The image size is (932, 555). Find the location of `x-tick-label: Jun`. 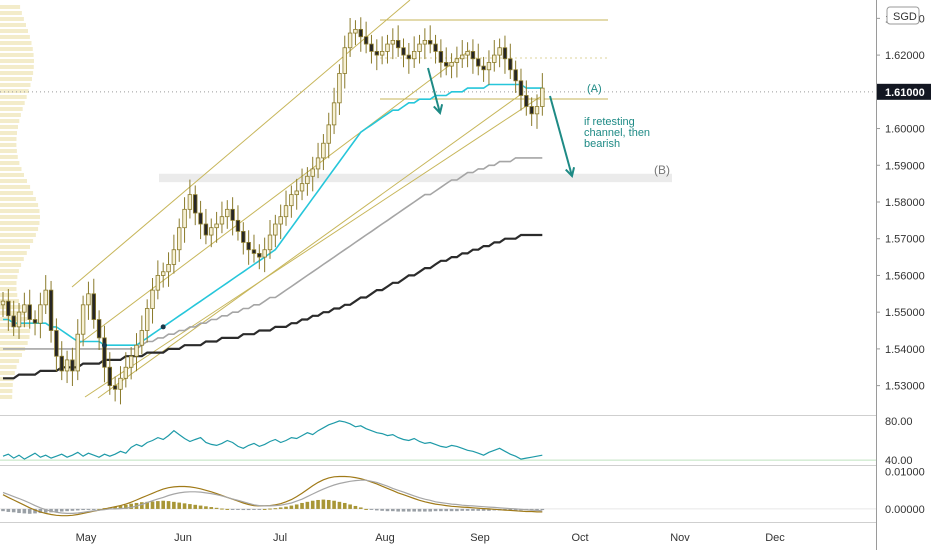

x-tick-label: Jun is located at coordinates (183, 538).